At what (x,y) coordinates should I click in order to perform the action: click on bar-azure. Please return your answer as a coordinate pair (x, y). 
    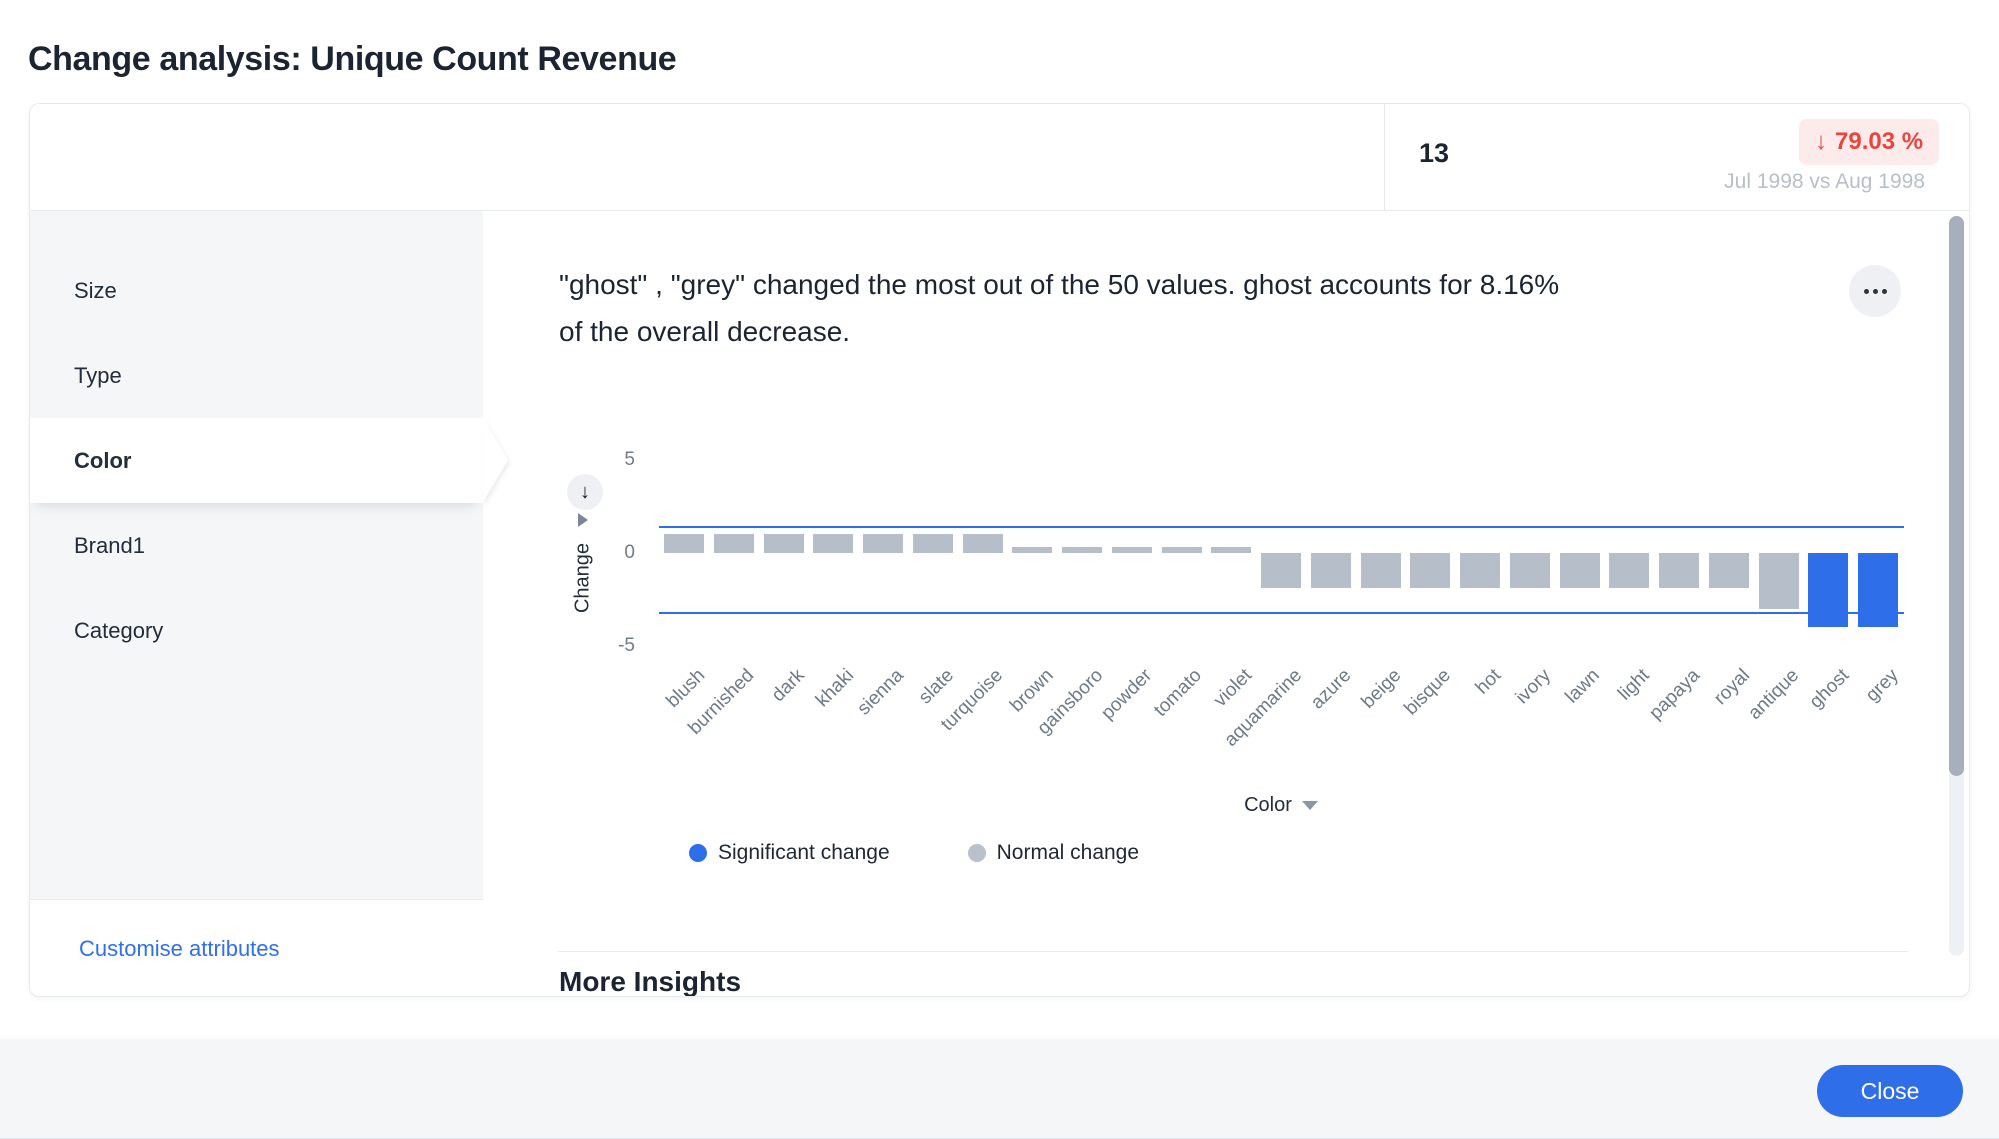
    Looking at the image, I should click on (1330, 571).